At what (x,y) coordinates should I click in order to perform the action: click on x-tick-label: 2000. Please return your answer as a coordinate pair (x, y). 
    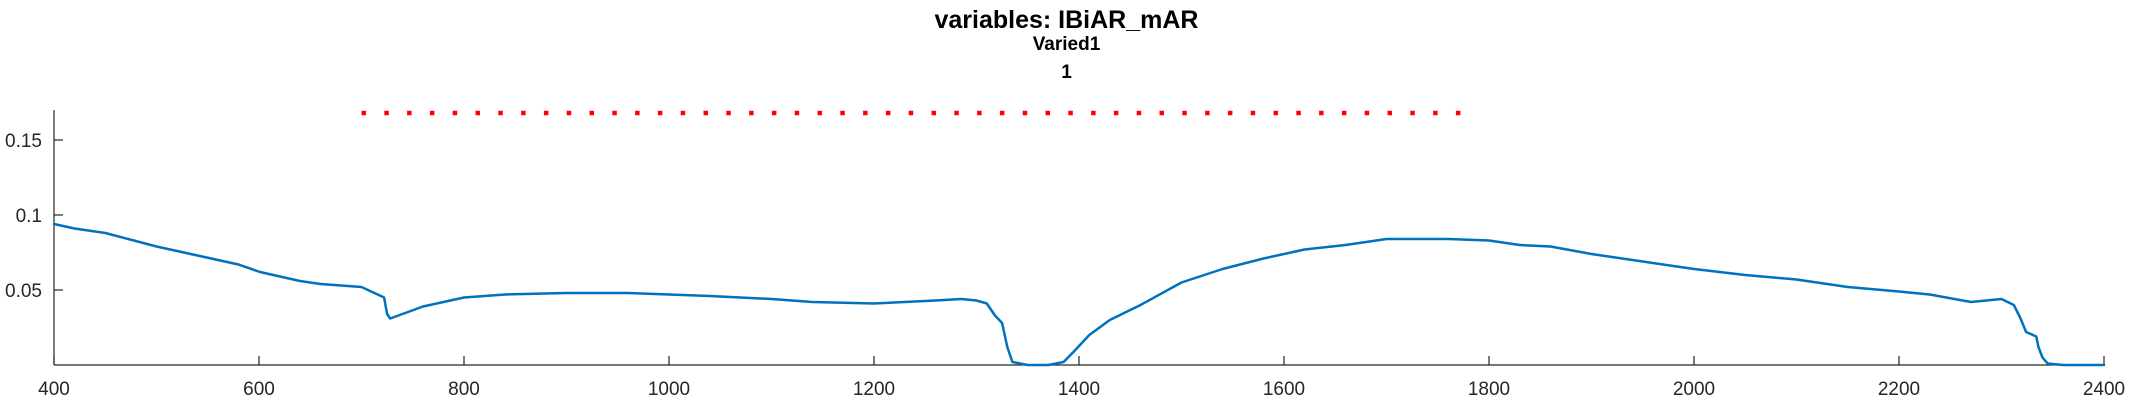
    Looking at the image, I should click on (1694, 389).